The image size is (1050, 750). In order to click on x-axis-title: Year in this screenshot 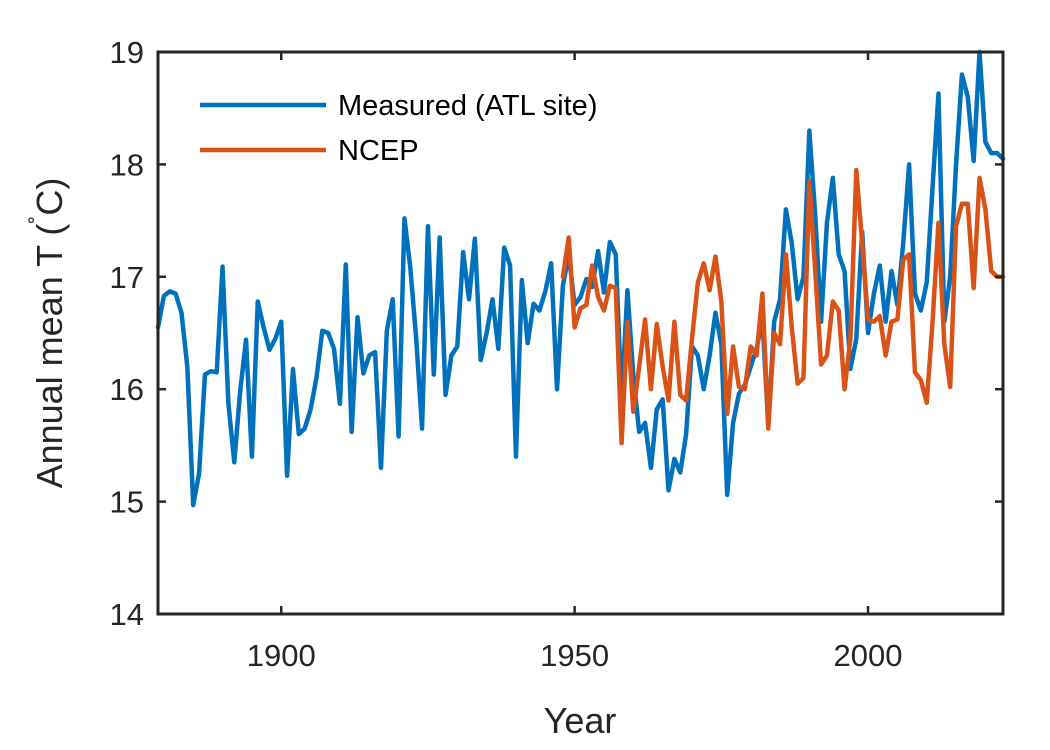, I will do `click(580, 720)`.